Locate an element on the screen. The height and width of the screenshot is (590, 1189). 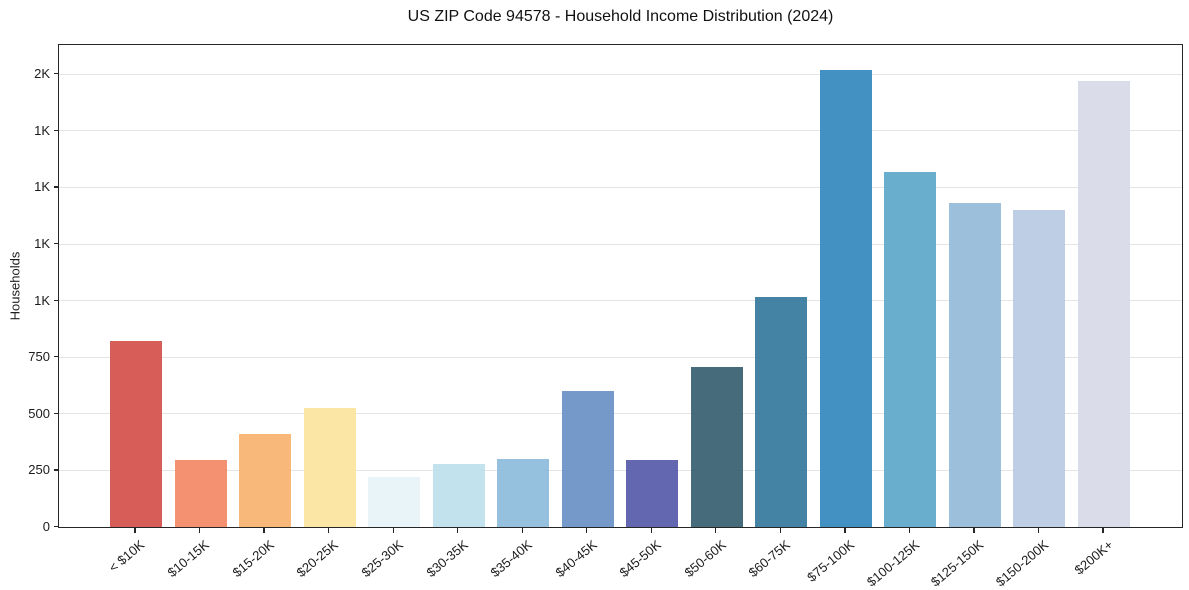
x-tick-label: $20-25K is located at coordinates (317, 559).